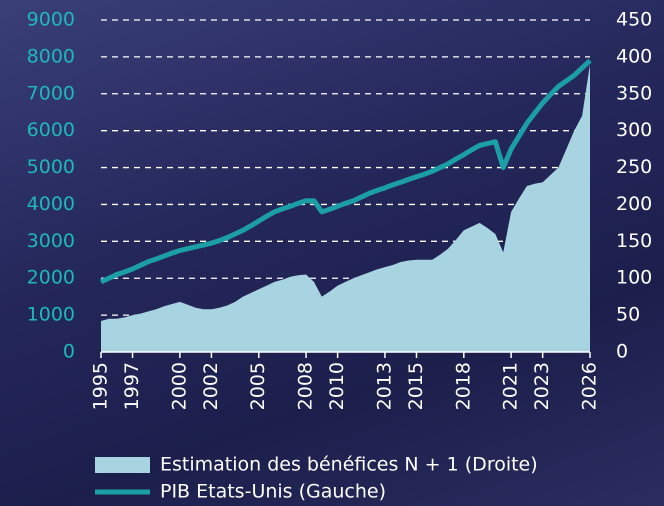 This screenshot has width=664, height=506. What do you see at coordinates (634, 20) in the screenshot?
I see `y2-tick-label: 450` at bounding box center [634, 20].